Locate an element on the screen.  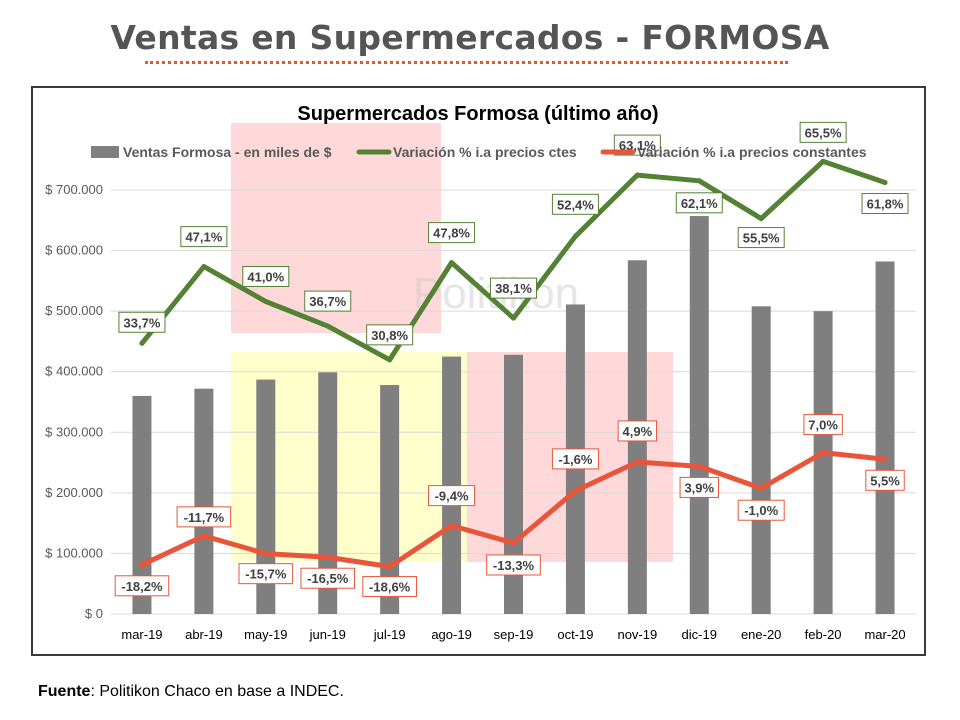
red-series-label: -11,7% is located at coordinates (204, 517).